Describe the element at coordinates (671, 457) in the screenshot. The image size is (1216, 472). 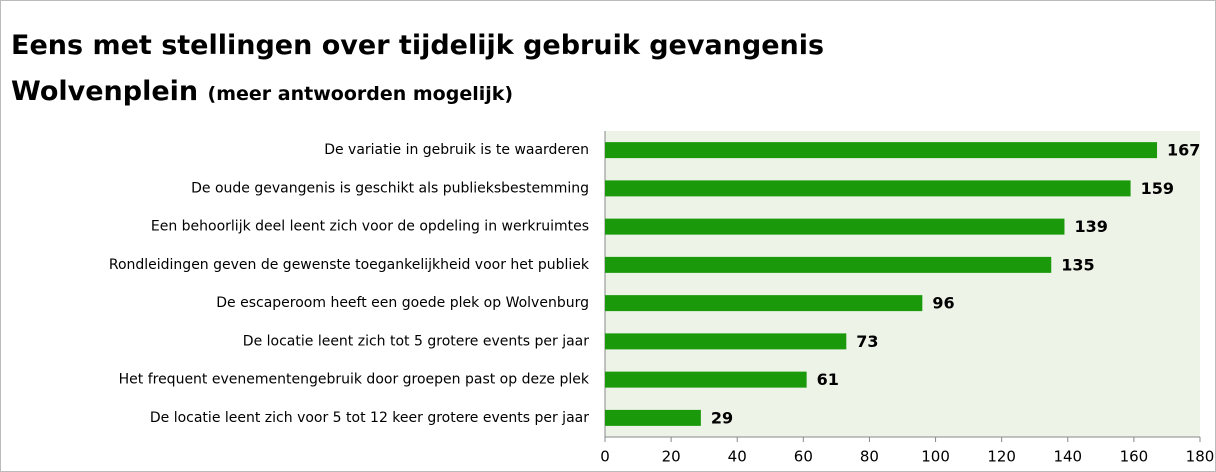
I see `x-tick-label: 20` at that location.